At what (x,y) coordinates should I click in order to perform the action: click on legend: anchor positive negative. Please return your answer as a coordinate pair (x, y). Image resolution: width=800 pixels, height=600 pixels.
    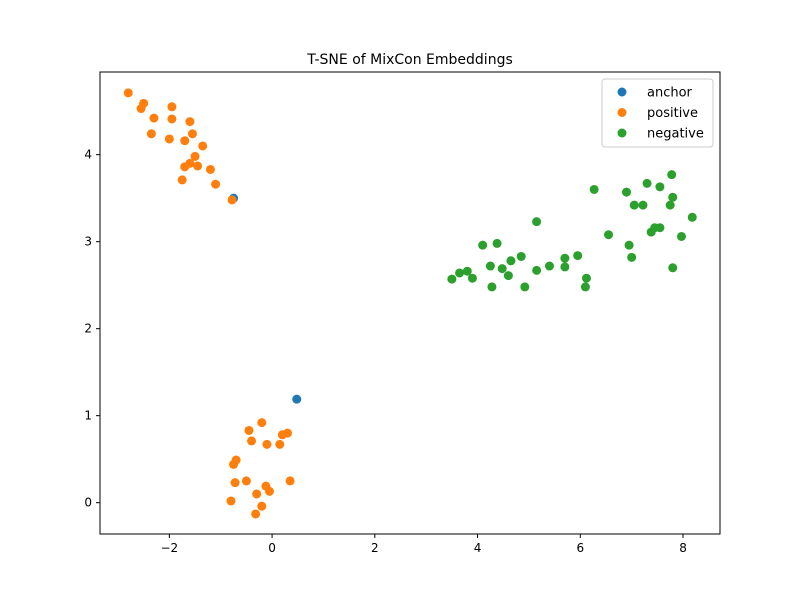
    Looking at the image, I should click on (657, 113).